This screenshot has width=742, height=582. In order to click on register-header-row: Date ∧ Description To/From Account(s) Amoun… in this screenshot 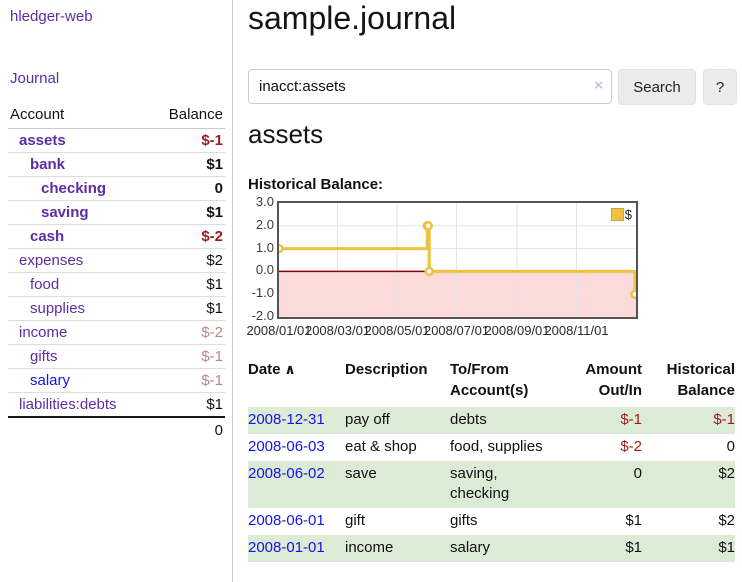, I will do `click(491, 382)`.